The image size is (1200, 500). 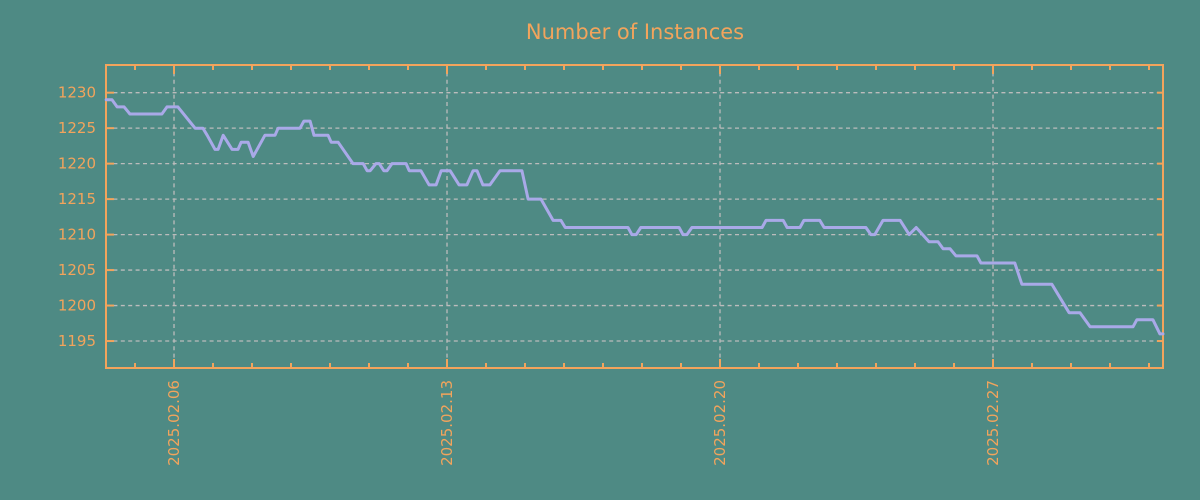 What do you see at coordinates (993, 423) in the screenshot?
I see `x-tick-label: 2025.02.27` at bounding box center [993, 423].